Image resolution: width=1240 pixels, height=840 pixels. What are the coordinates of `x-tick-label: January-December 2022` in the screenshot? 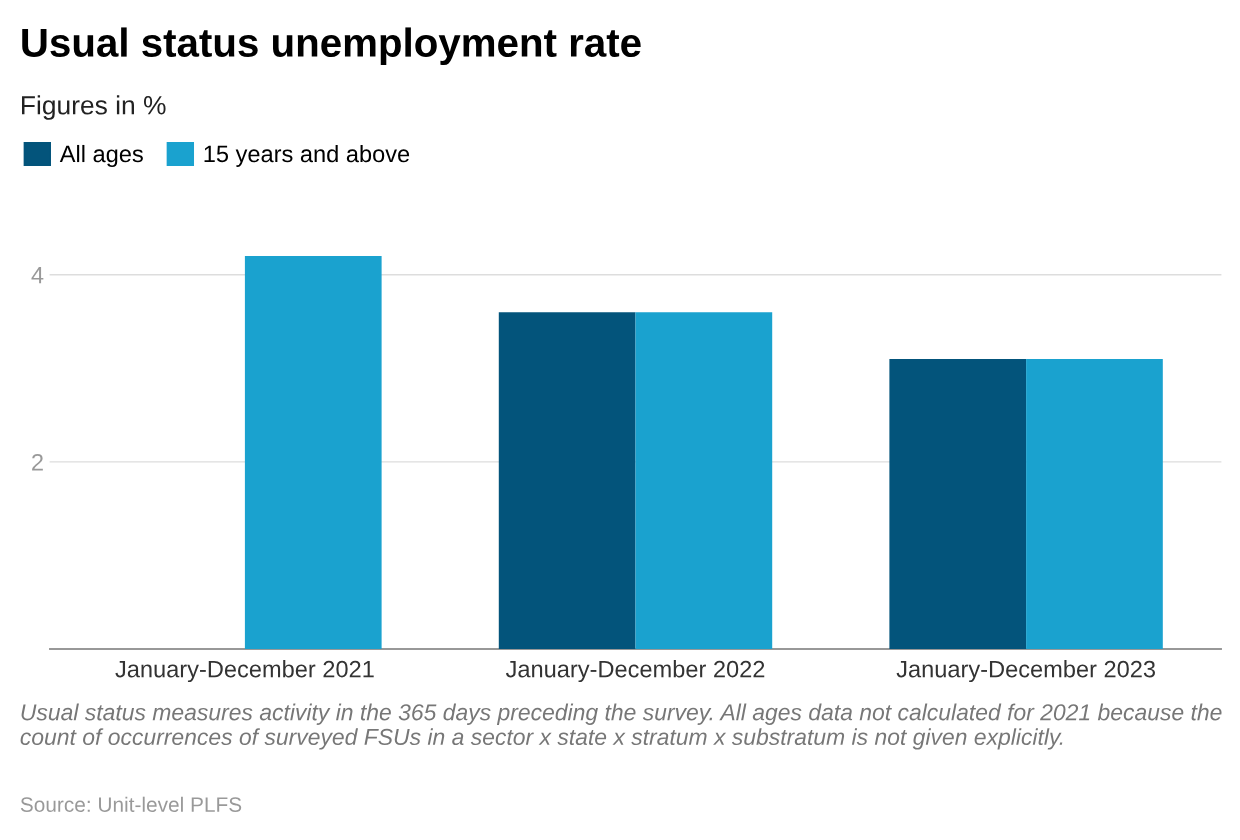 It's located at (635, 671).